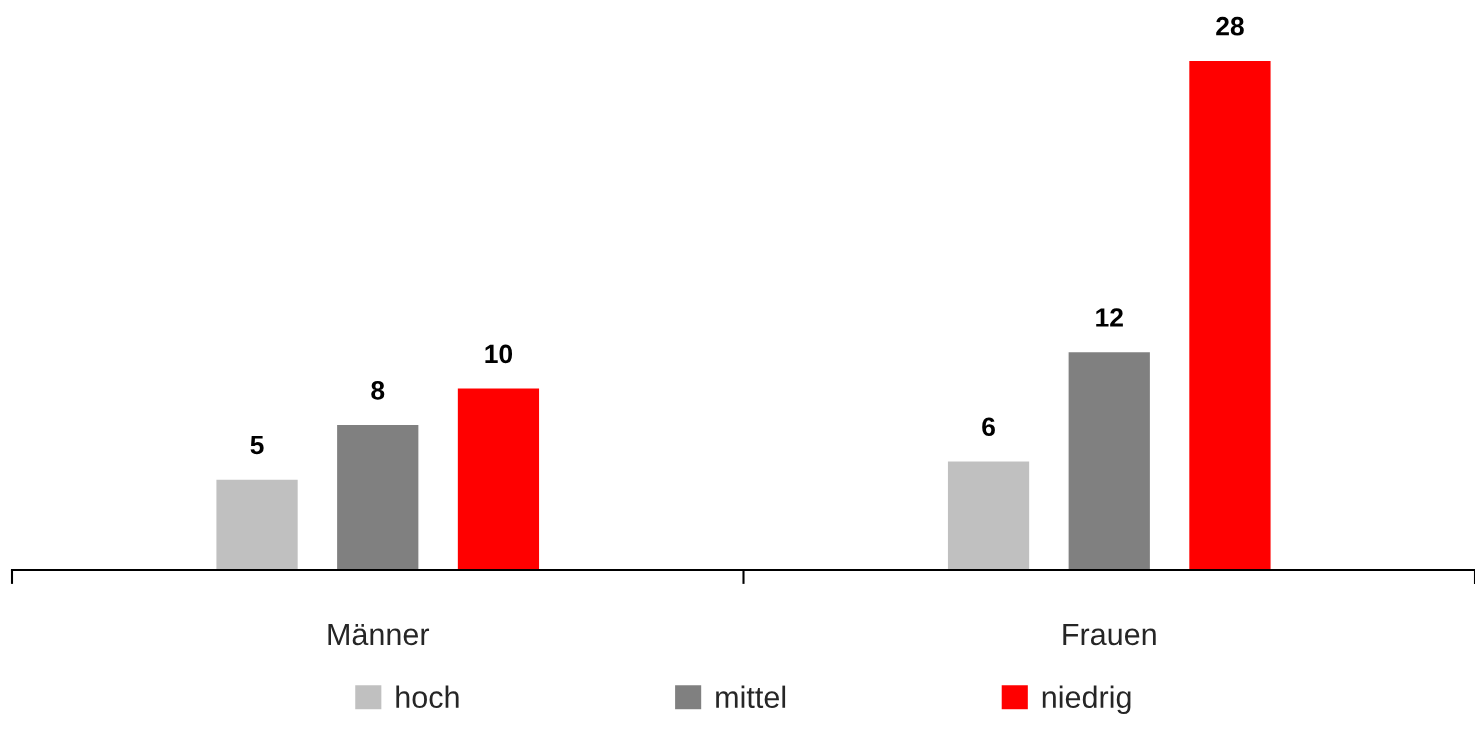 The height and width of the screenshot is (746, 1475). What do you see at coordinates (1109, 634) in the screenshot?
I see `x-tick-label: Frauen` at bounding box center [1109, 634].